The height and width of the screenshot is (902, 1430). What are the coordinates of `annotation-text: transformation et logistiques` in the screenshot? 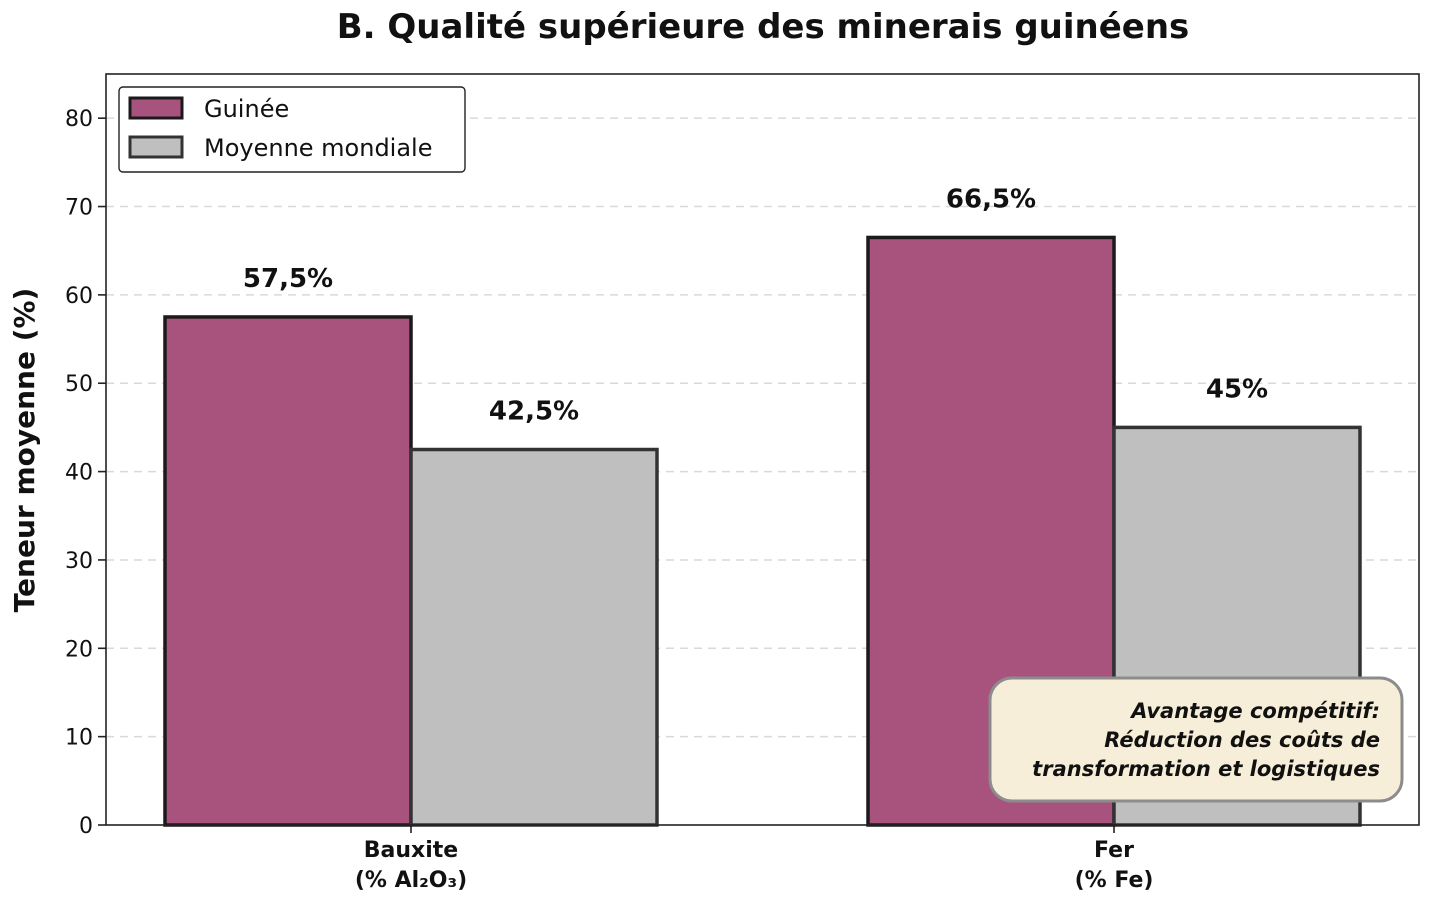 It's located at (1206, 769).